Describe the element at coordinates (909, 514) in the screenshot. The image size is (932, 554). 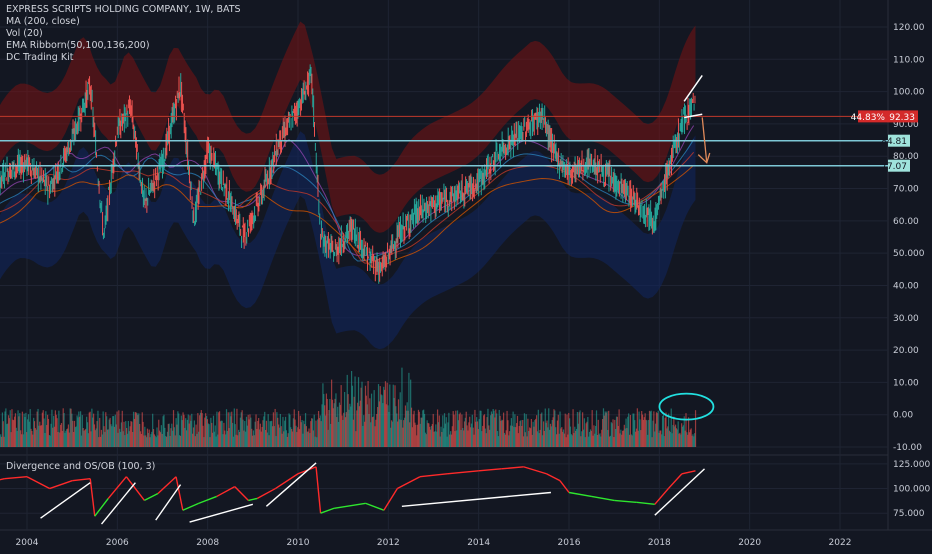
I see `osc-y-tick-label: 75.000` at that location.